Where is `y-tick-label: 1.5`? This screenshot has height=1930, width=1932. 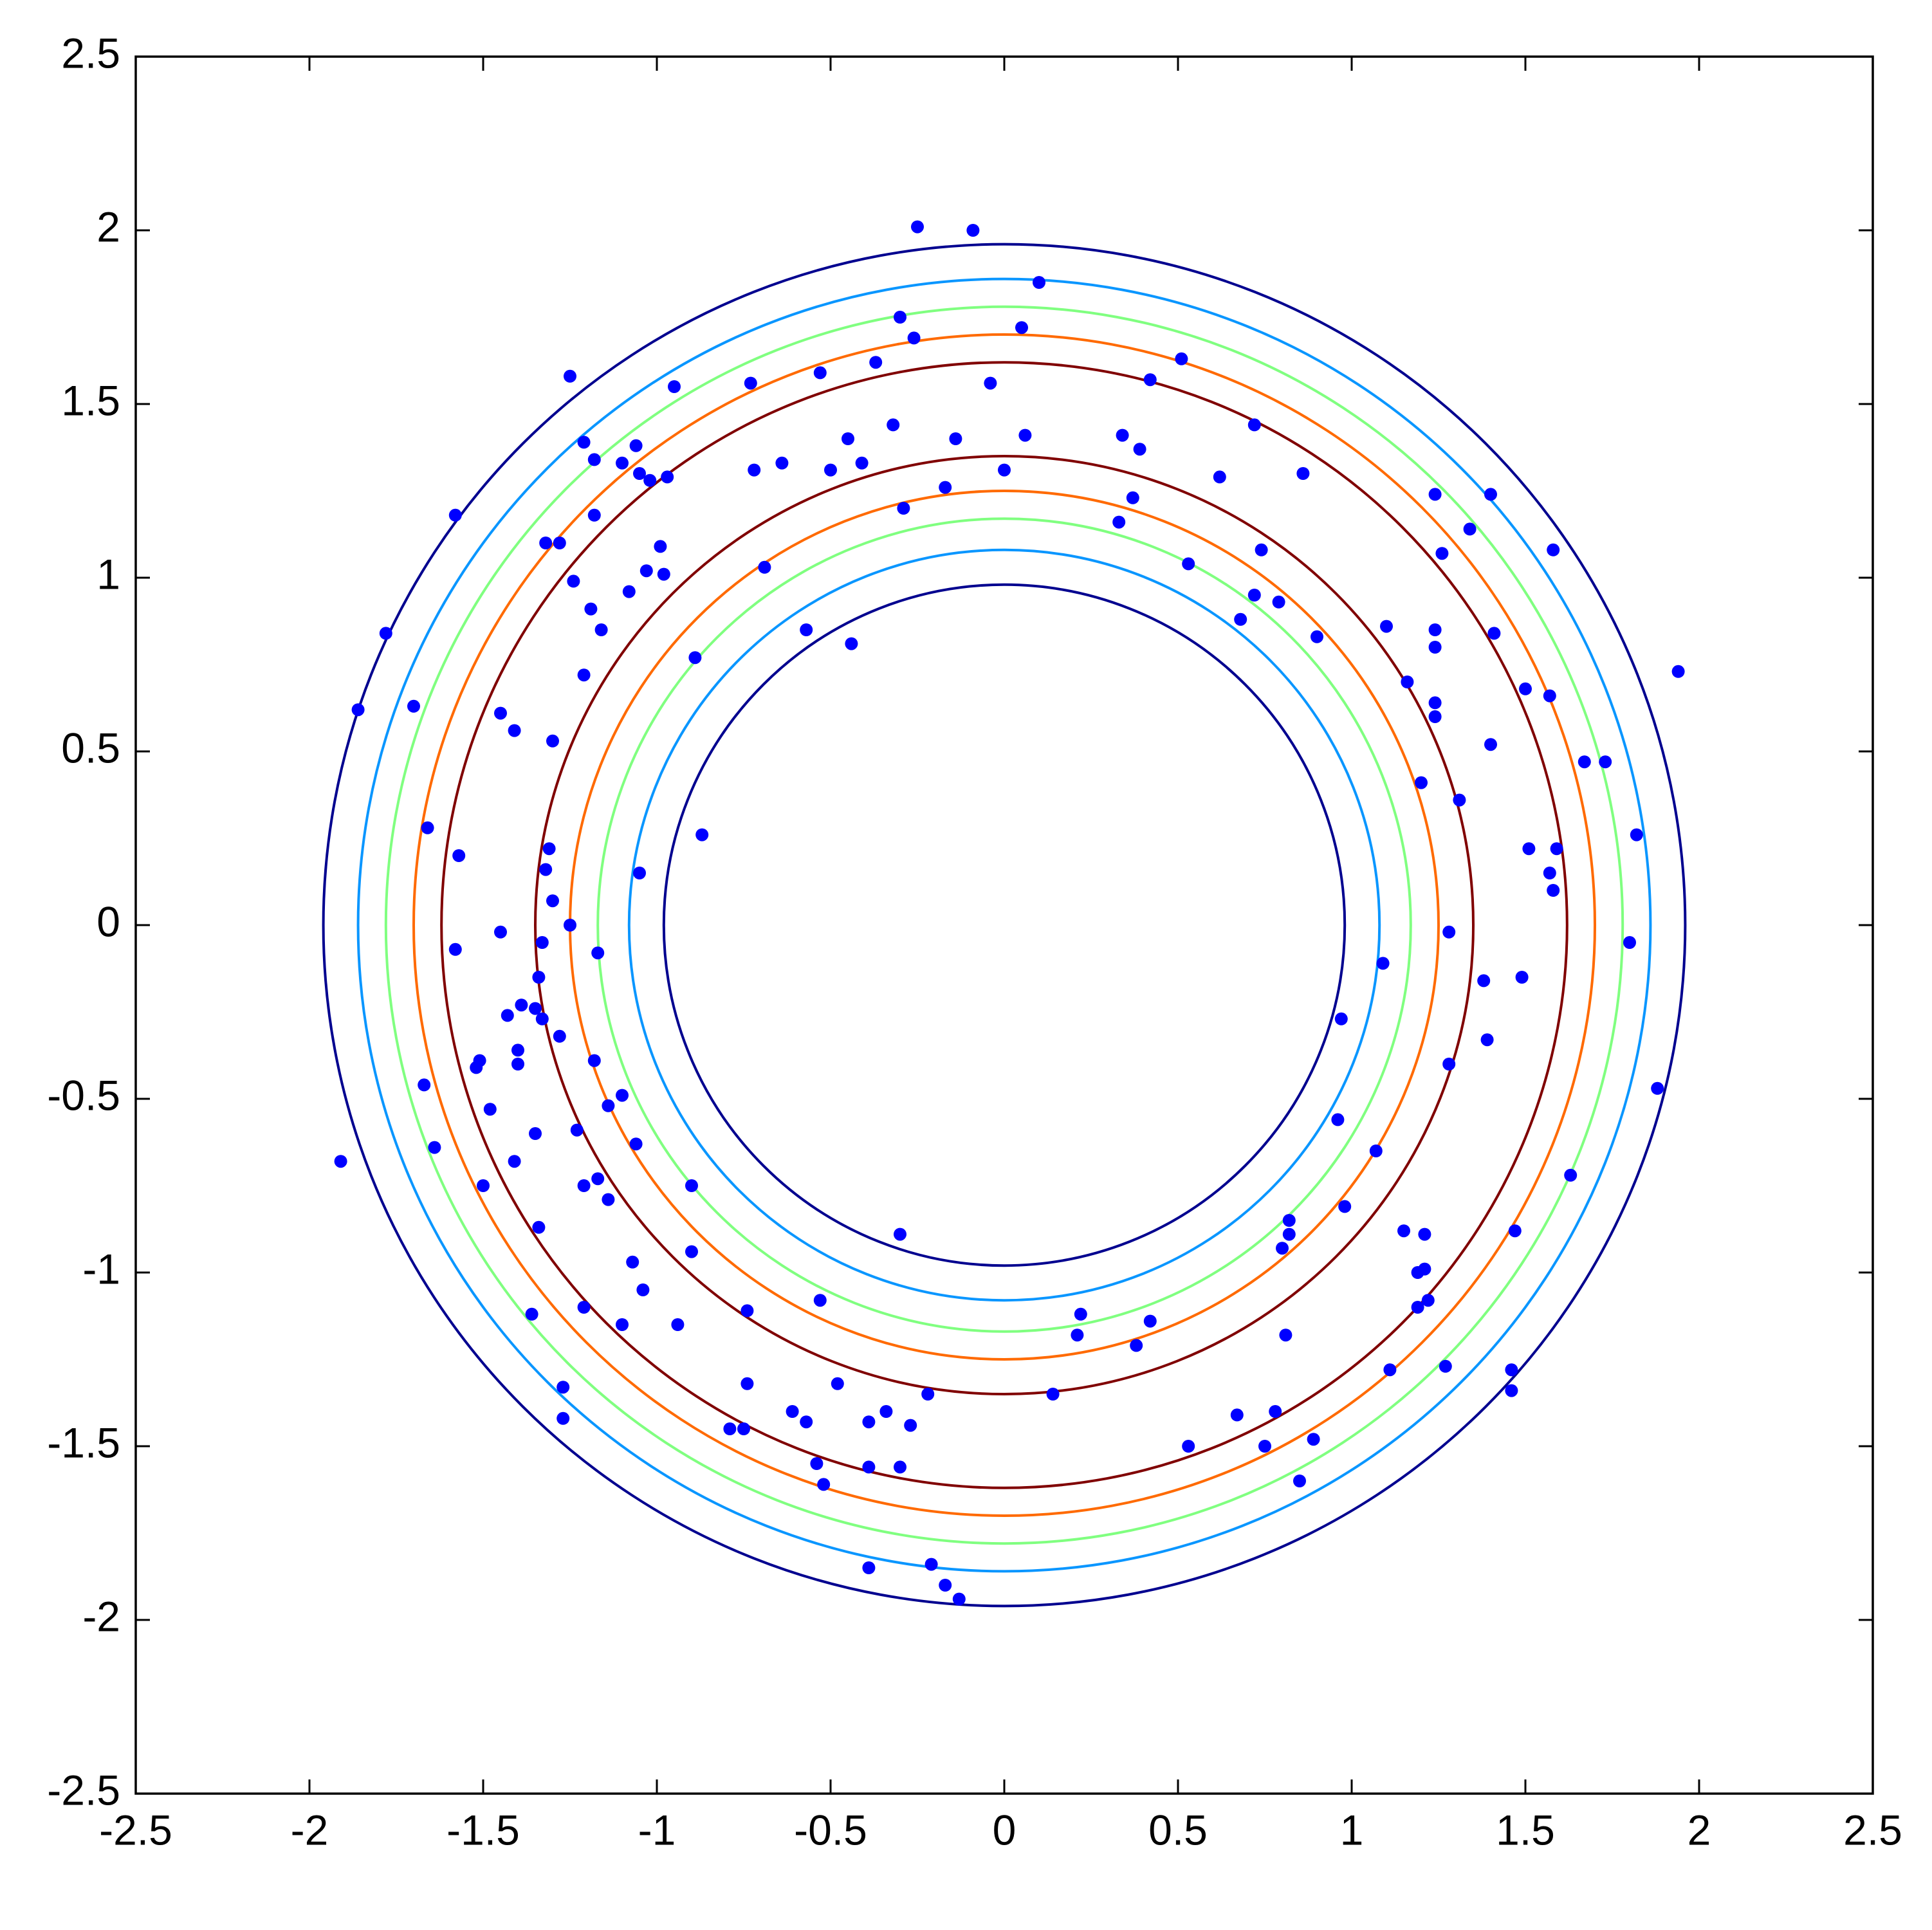
y-tick-label: 1.5 is located at coordinates (90, 400).